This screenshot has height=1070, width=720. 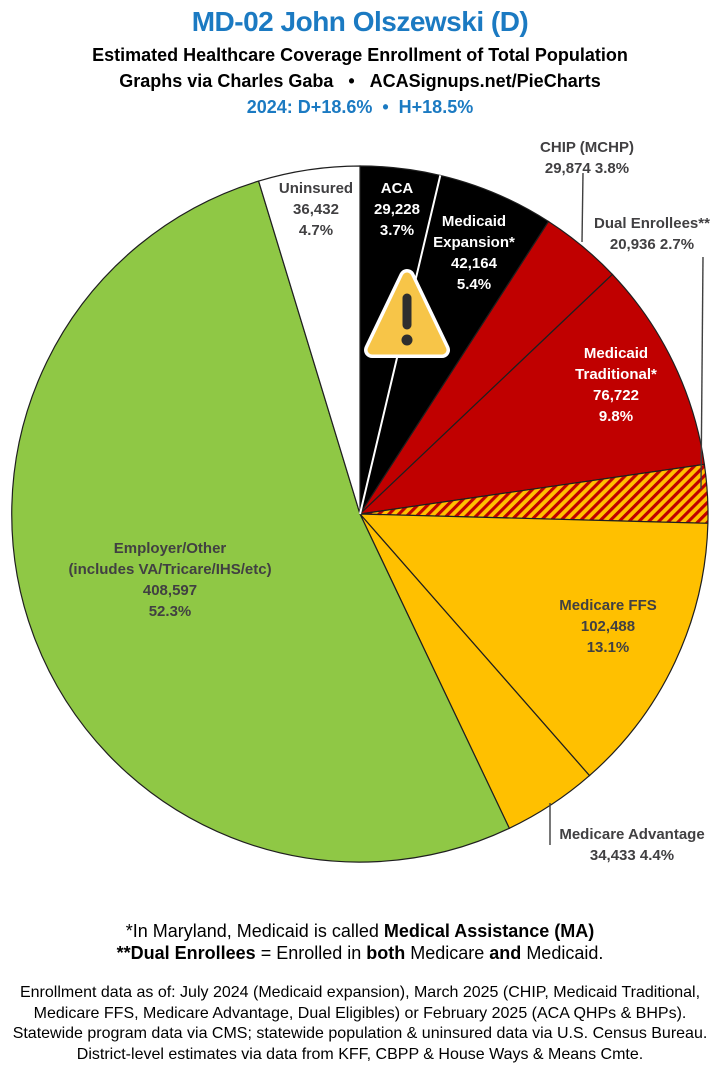 I want to click on warning-icon: /* fill set via bind below */, so click(x=407, y=313).